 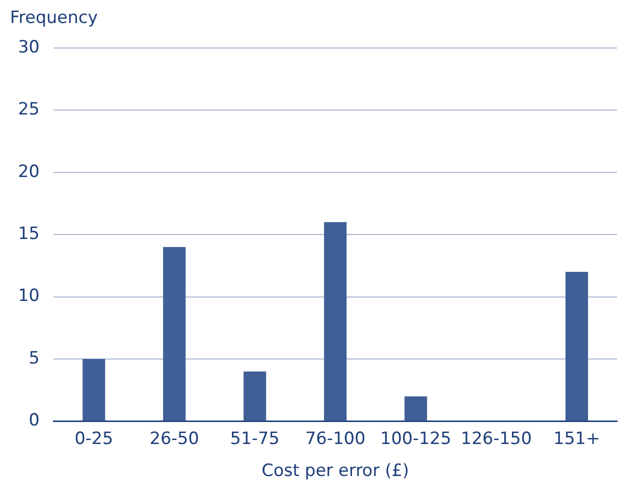 I want to click on x-tick-label: 76-100, so click(x=335, y=438).